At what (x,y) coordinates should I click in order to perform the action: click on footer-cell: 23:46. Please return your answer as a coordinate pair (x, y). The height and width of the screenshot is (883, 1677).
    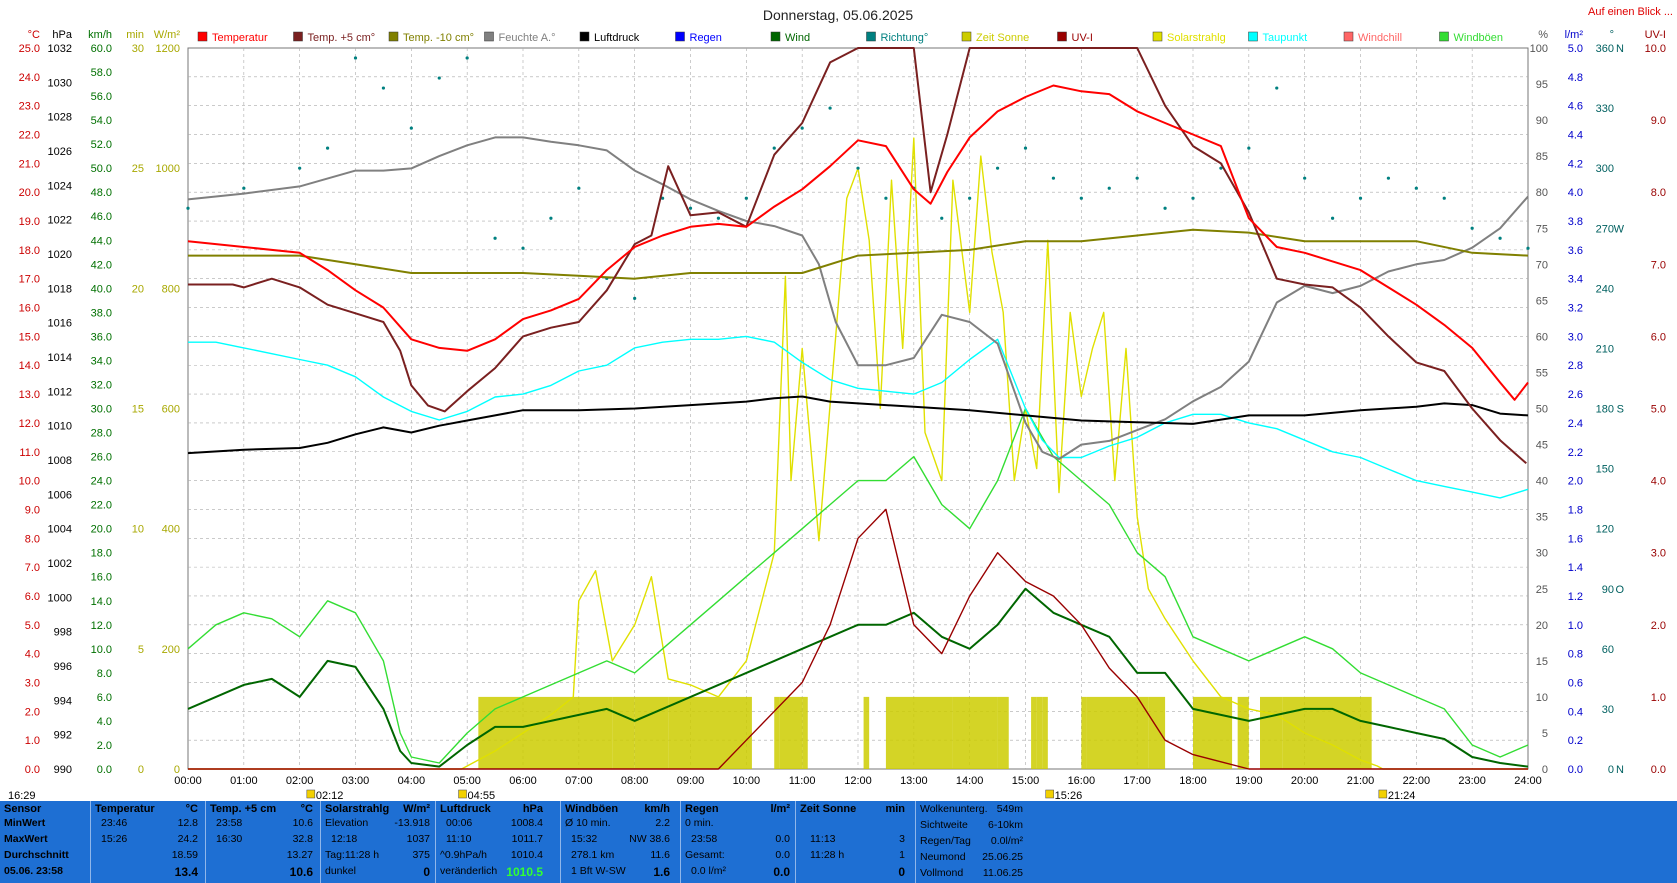
    Looking at the image, I should click on (114, 823).